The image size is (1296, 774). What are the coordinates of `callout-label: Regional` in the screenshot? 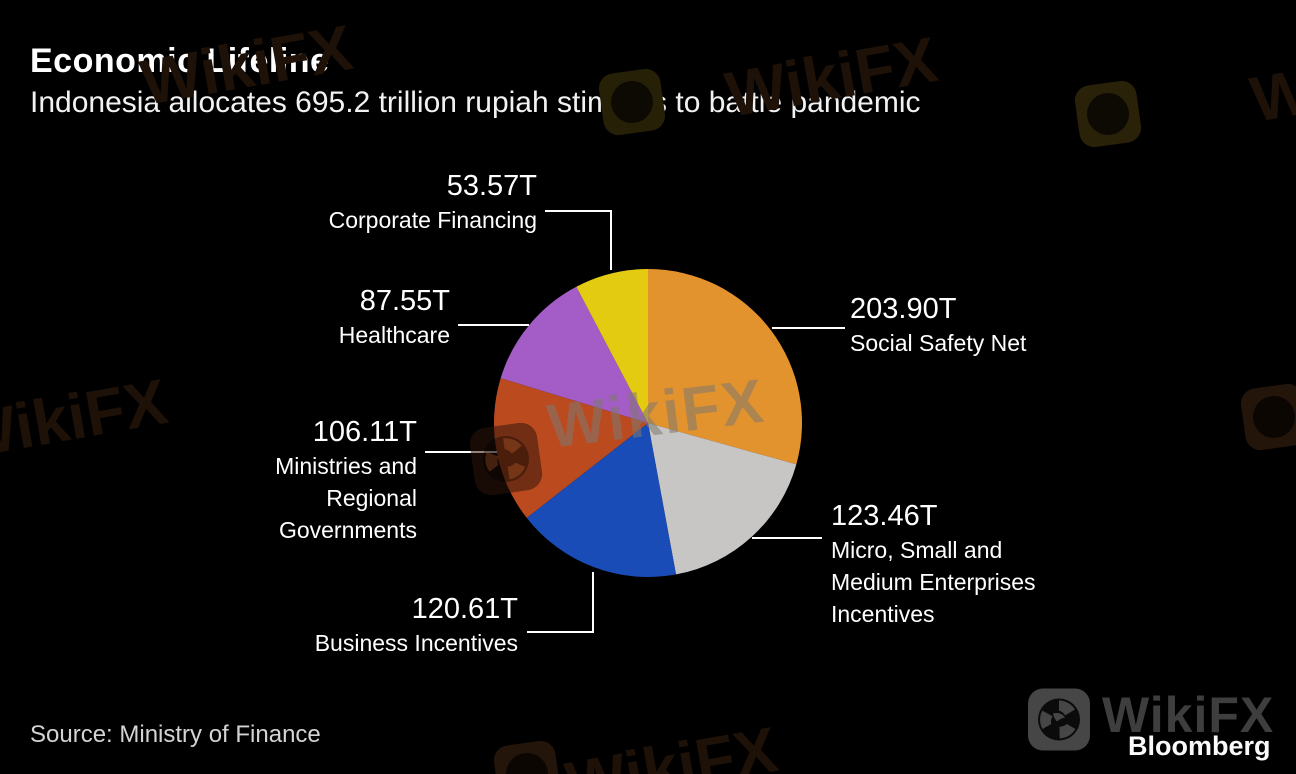 It's located at (371, 498).